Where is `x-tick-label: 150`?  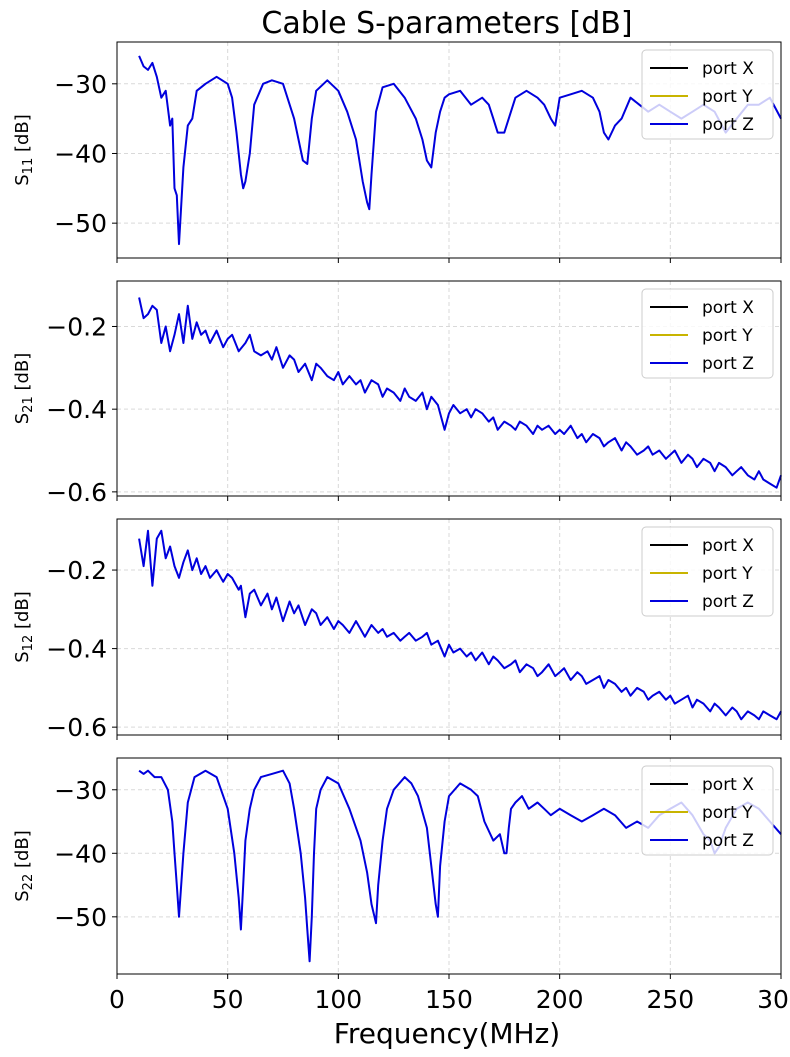
x-tick-label: 150 is located at coordinates (449, 999).